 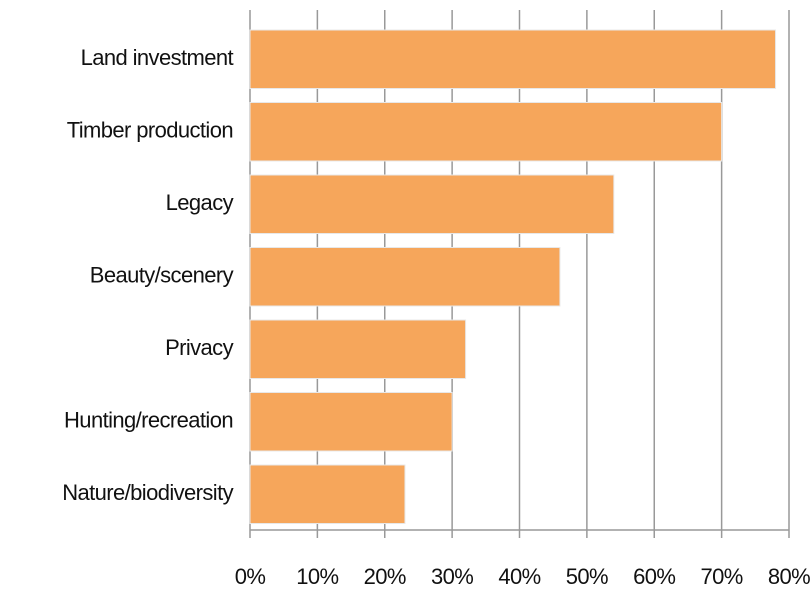 I want to click on y-tick-label: Legacy, so click(x=200, y=202).